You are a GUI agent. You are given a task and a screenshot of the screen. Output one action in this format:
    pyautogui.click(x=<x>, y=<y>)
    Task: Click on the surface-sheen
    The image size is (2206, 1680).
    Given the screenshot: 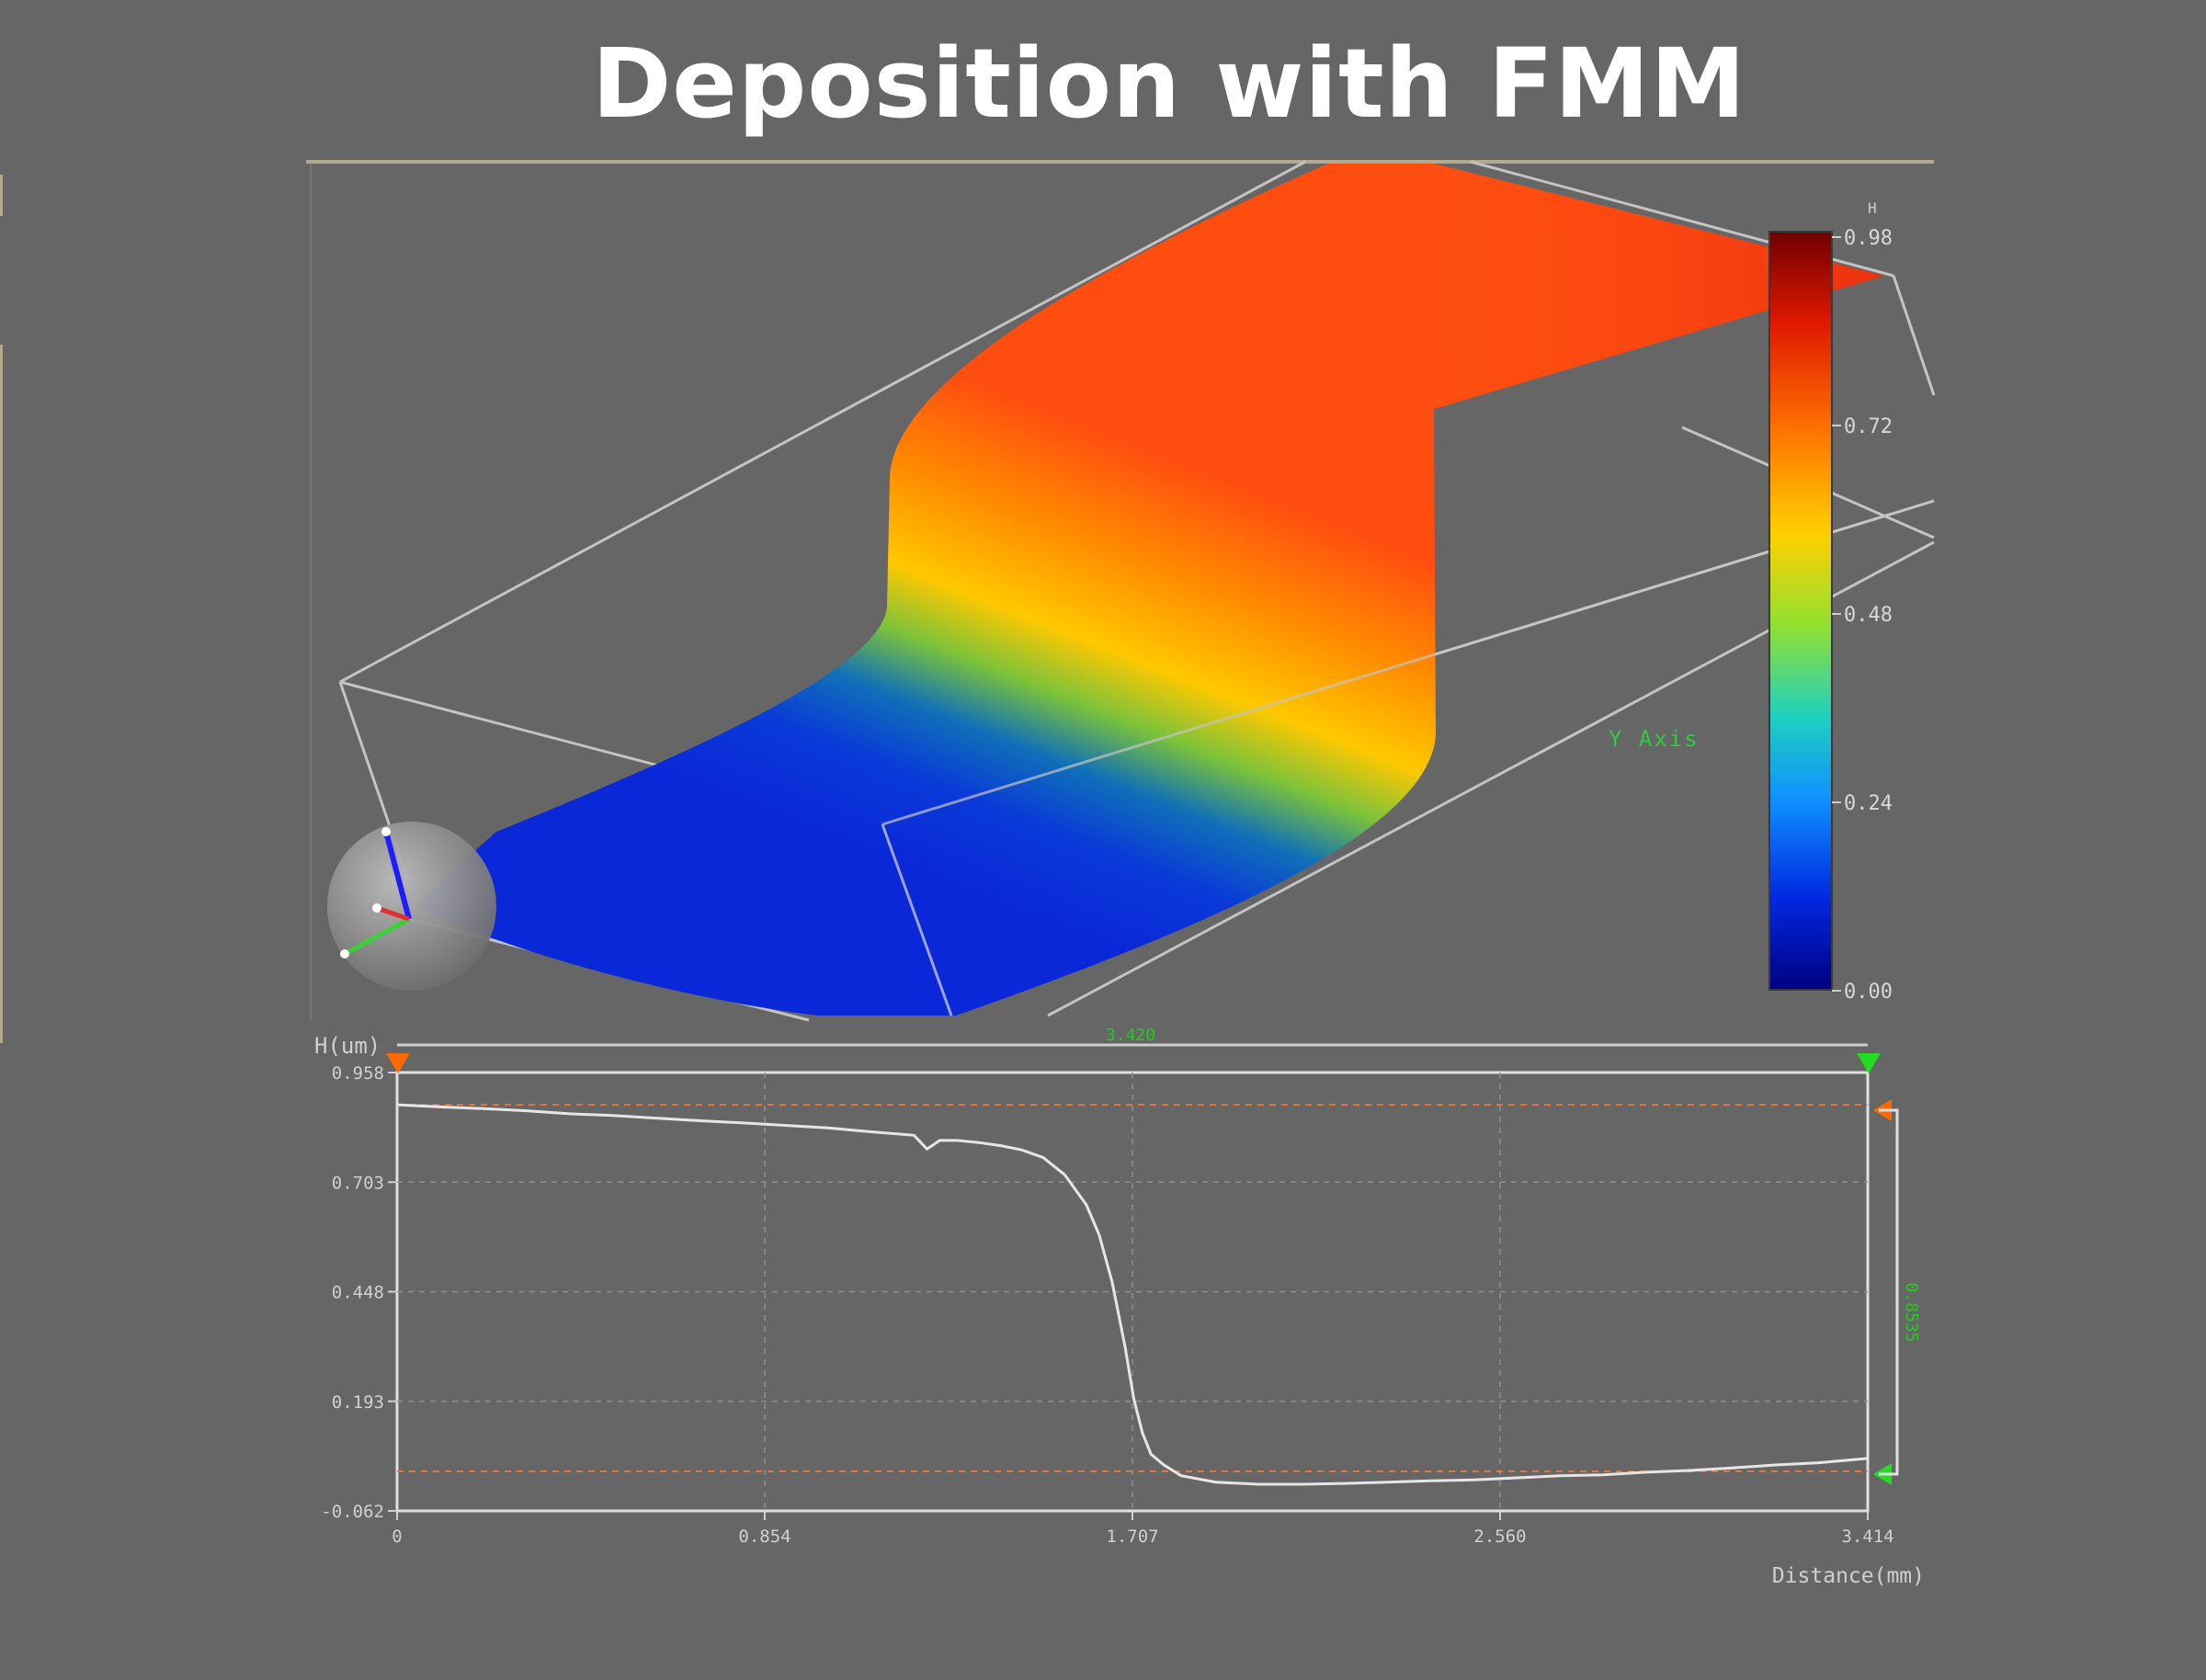 What is the action you would take?
    pyautogui.click(x=1632, y=286)
    